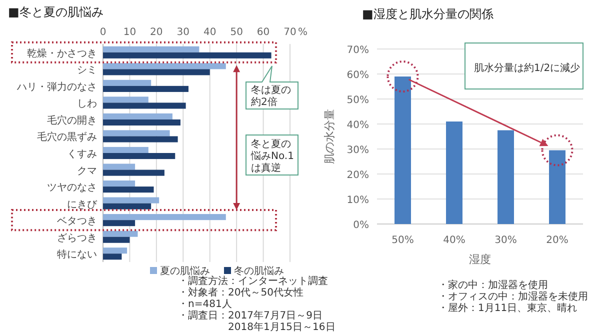 The width and height of the screenshot is (600, 336). Describe the element at coordinates (87, 104) in the screenshot. I see `y-tick-label: しわ` at that location.